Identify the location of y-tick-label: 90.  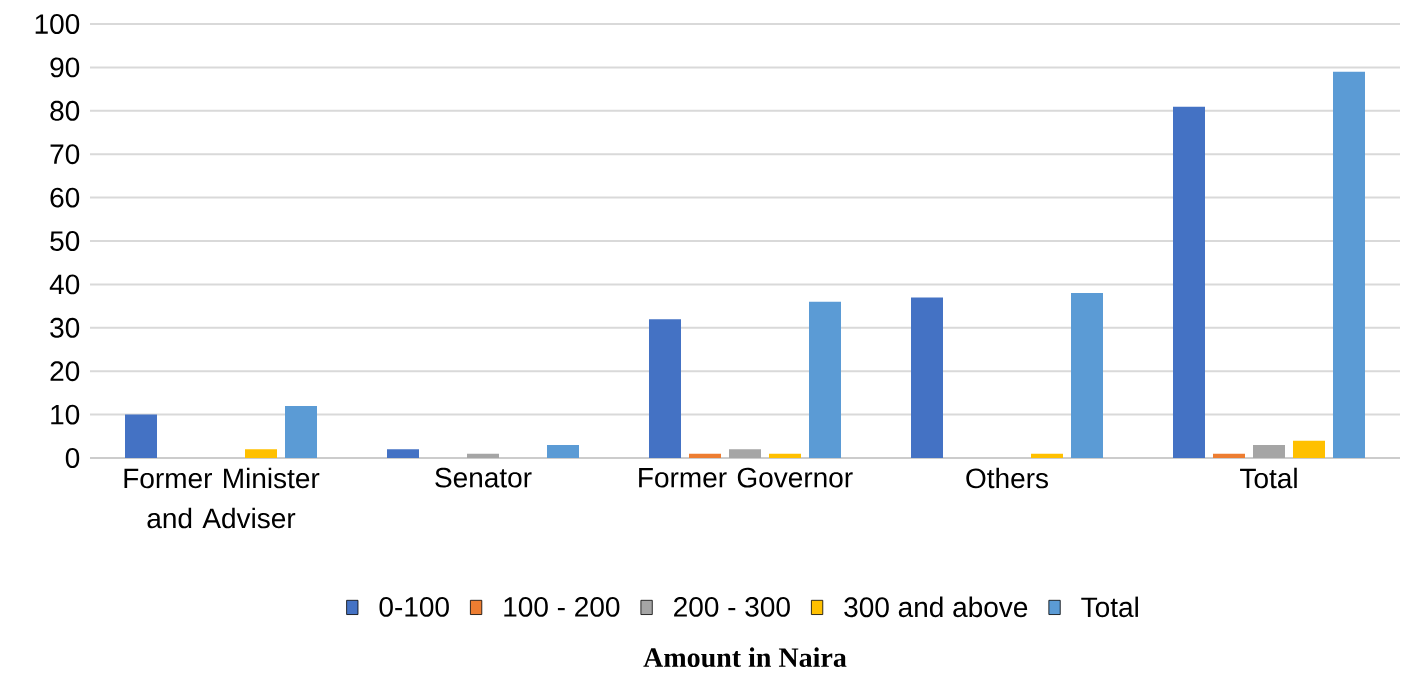
(65, 67).